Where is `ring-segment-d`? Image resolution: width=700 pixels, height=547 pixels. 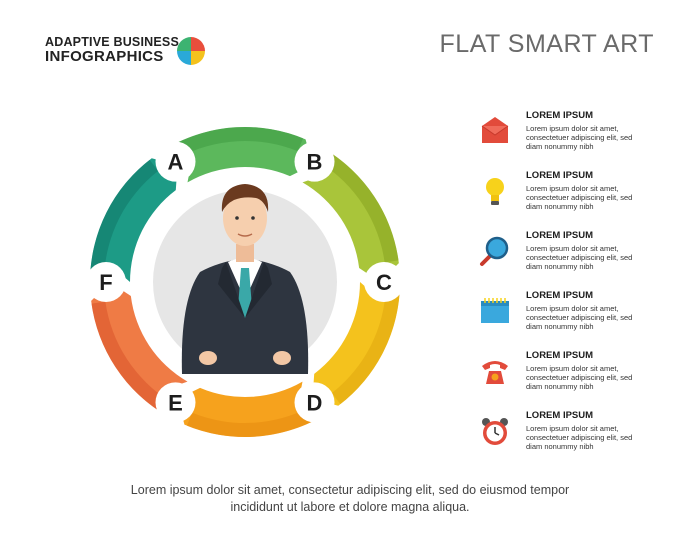
ring-segment-d is located at coordinates (356, 344).